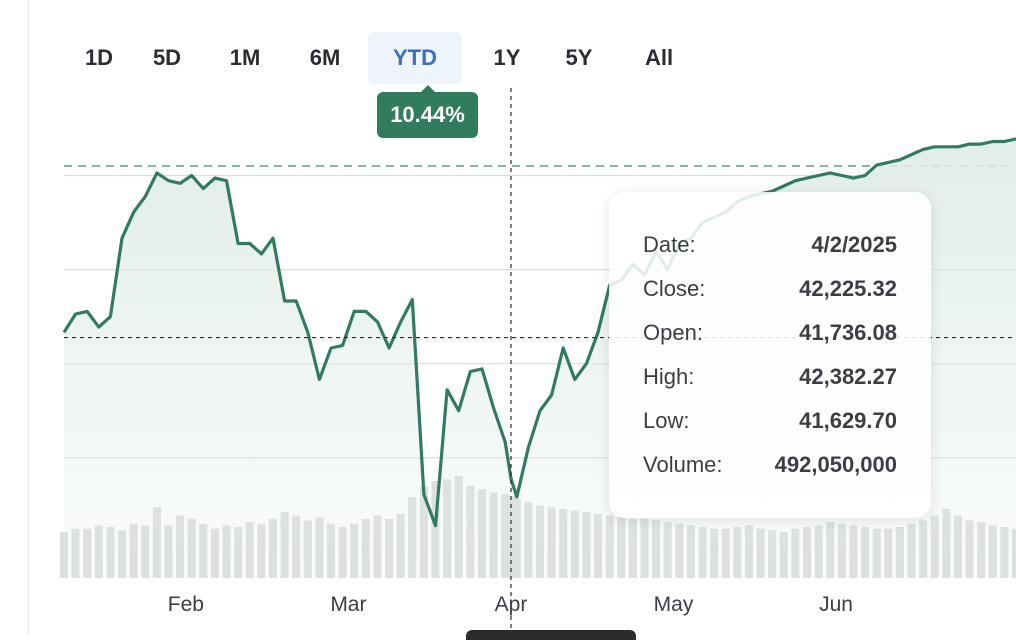 The height and width of the screenshot is (640, 1016). I want to click on panel-left-border, so click(28, 317).